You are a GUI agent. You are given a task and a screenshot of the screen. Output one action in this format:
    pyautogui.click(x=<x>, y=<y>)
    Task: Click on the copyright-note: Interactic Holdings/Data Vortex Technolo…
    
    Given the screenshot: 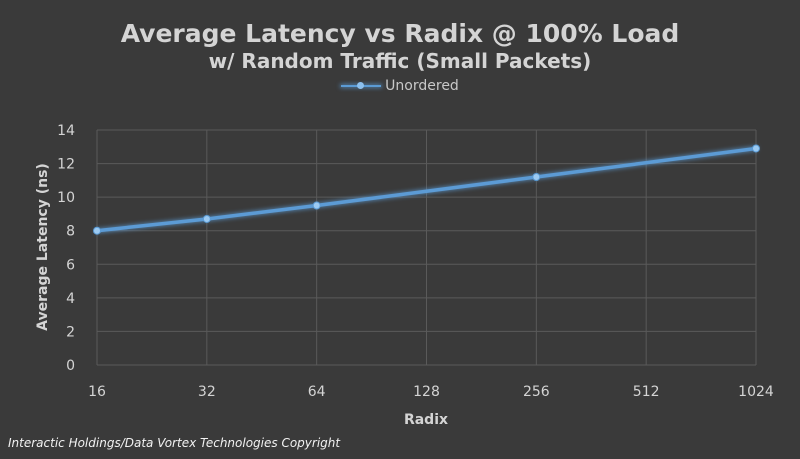 What is the action you would take?
    pyautogui.click(x=174, y=443)
    